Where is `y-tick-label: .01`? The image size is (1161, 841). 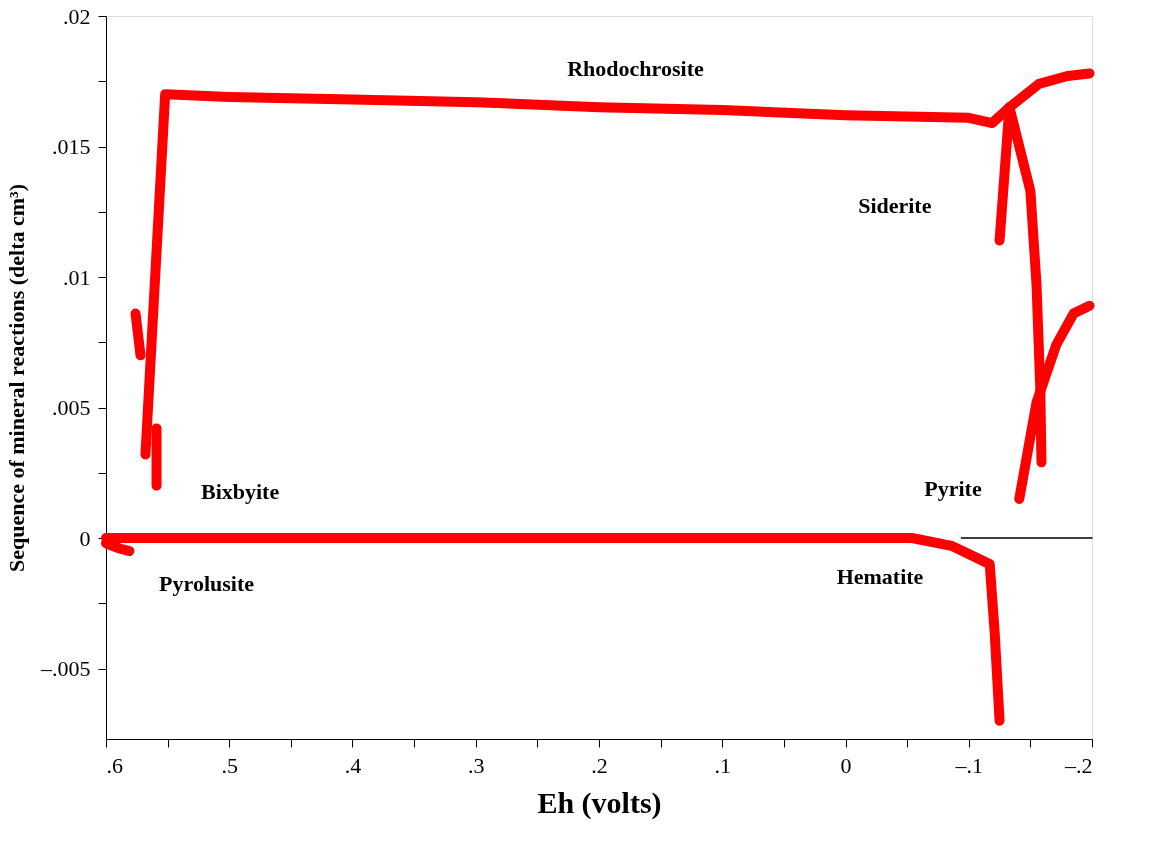
y-tick-label: .01 is located at coordinates (77, 277).